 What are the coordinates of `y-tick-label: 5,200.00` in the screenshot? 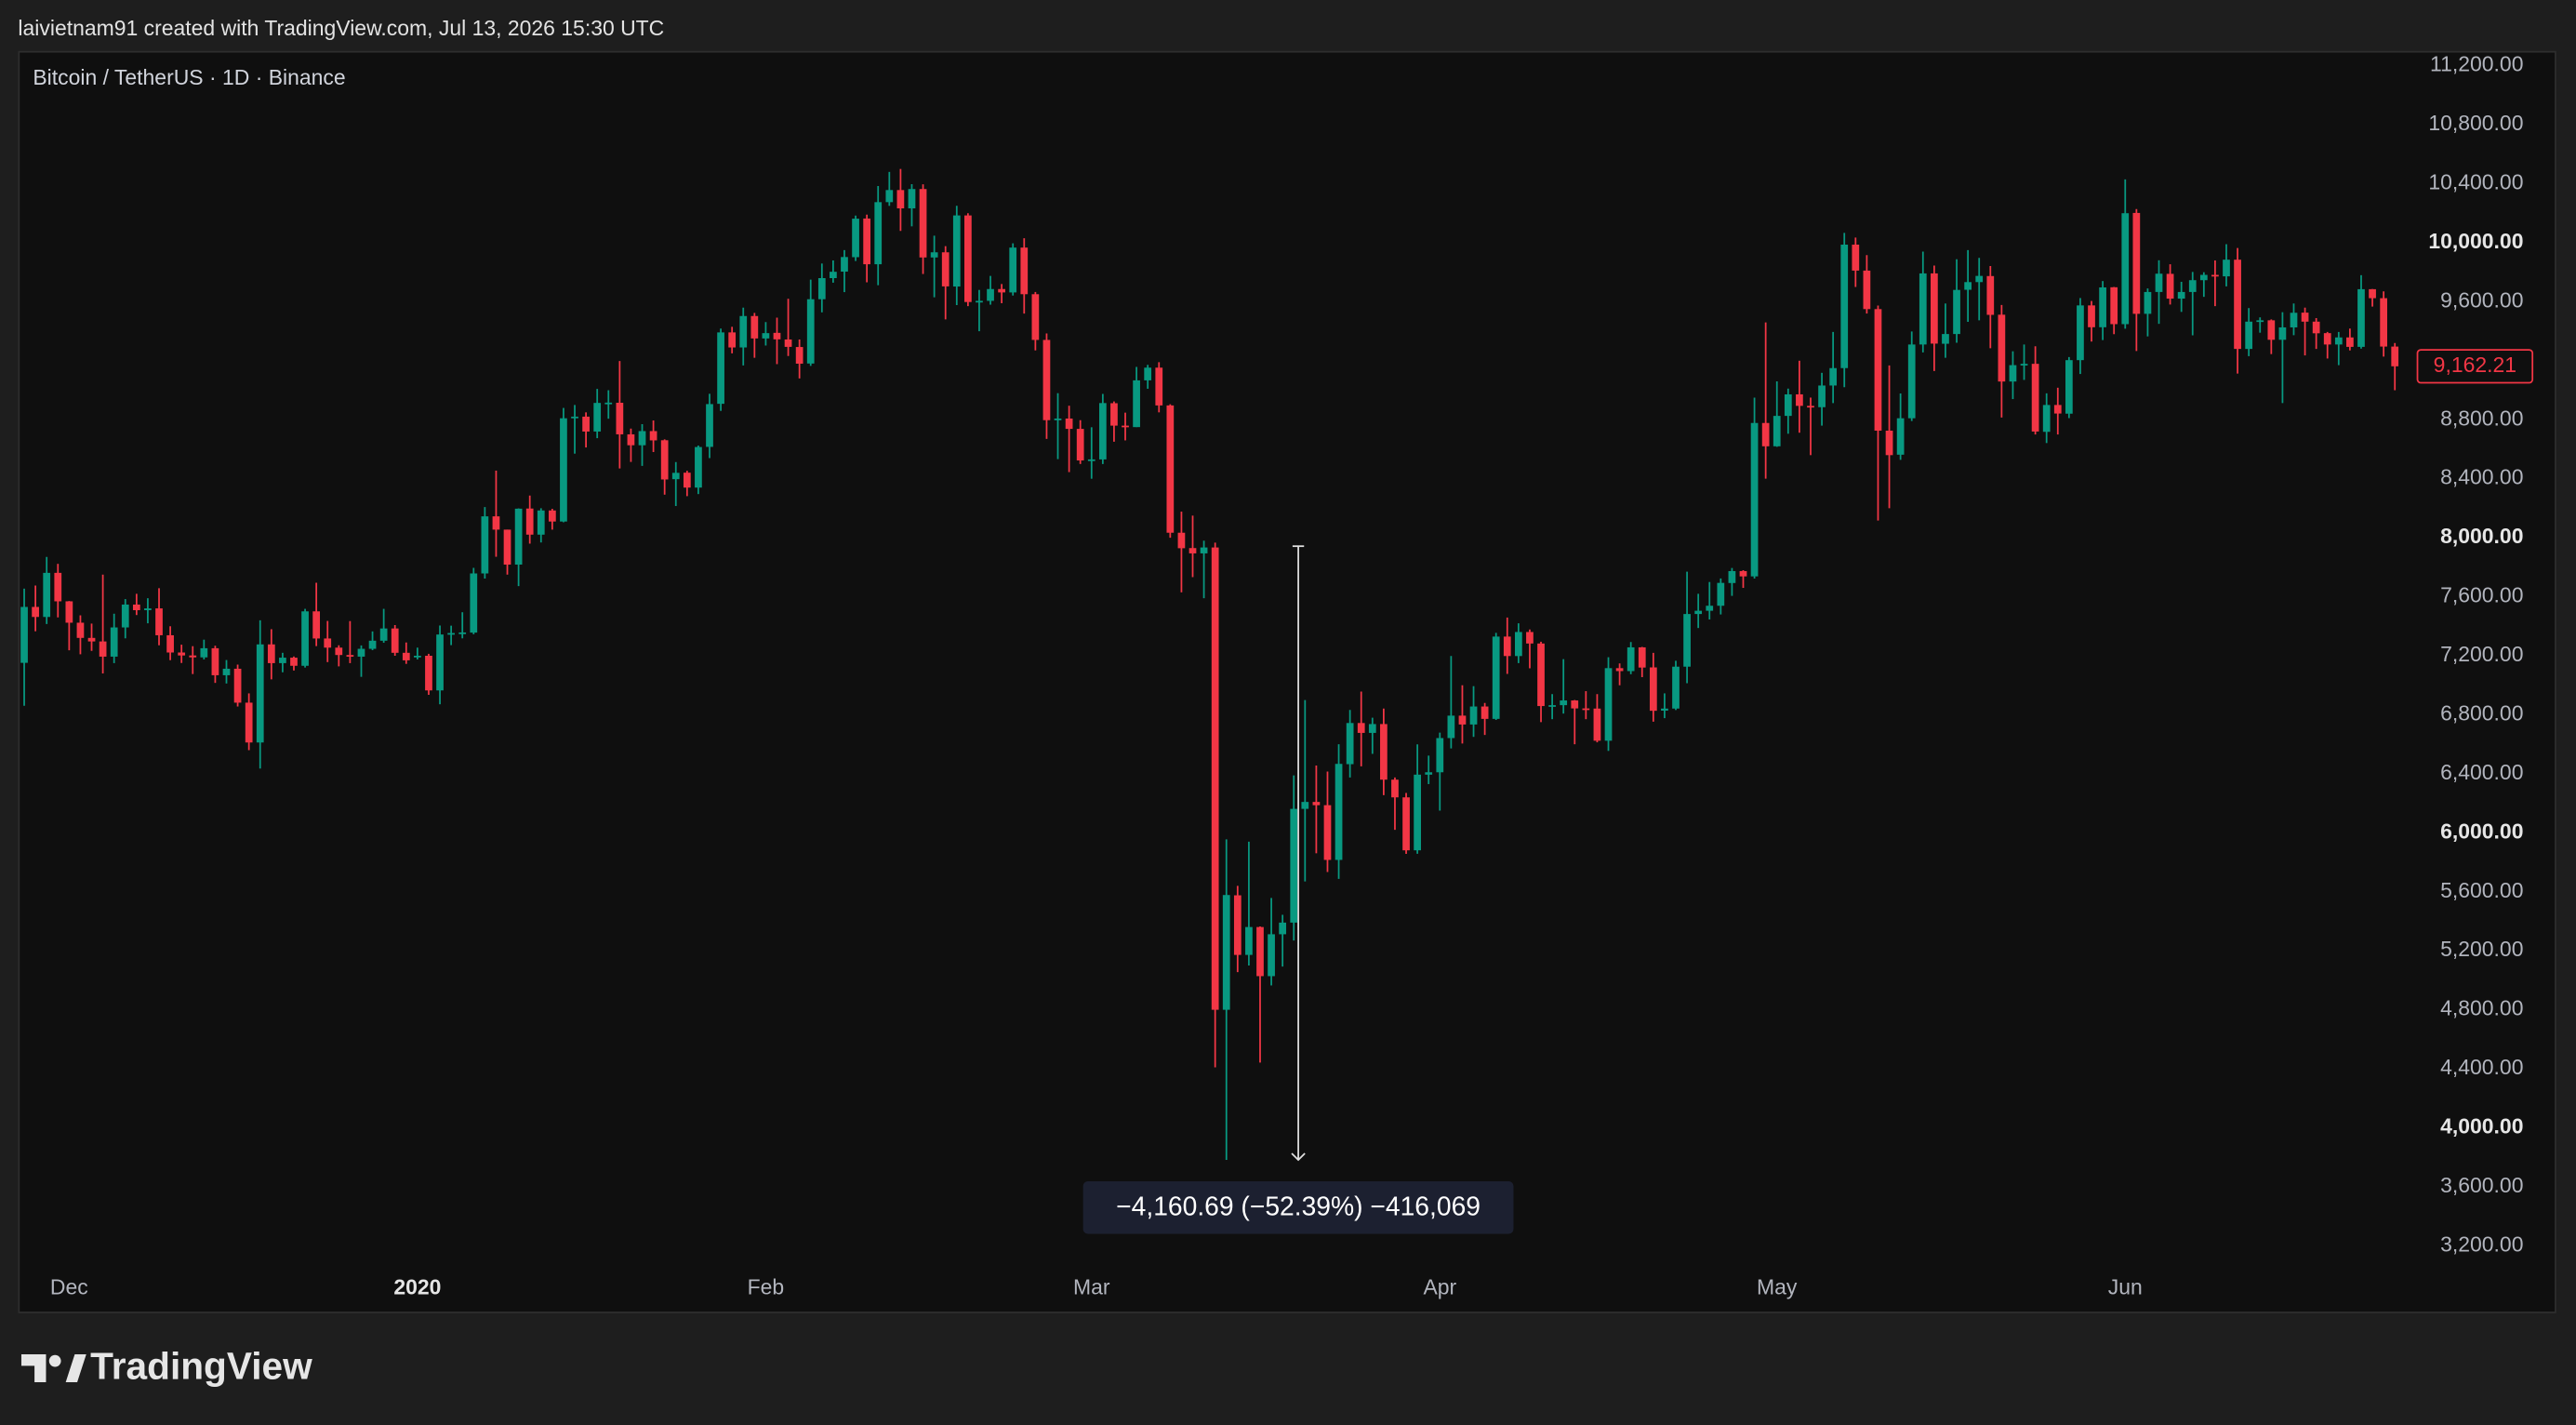 It's located at (2481, 949).